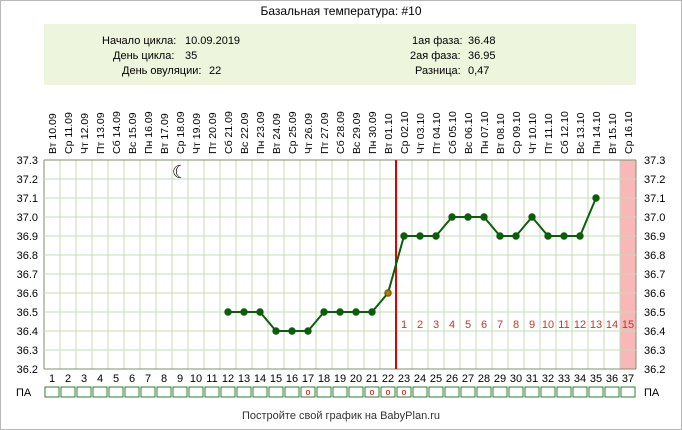 Image resolution: width=682 pixels, height=430 pixels. What do you see at coordinates (613, 133) in the screenshot?
I see `date-label: Вт 15.10` at bounding box center [613, 133].